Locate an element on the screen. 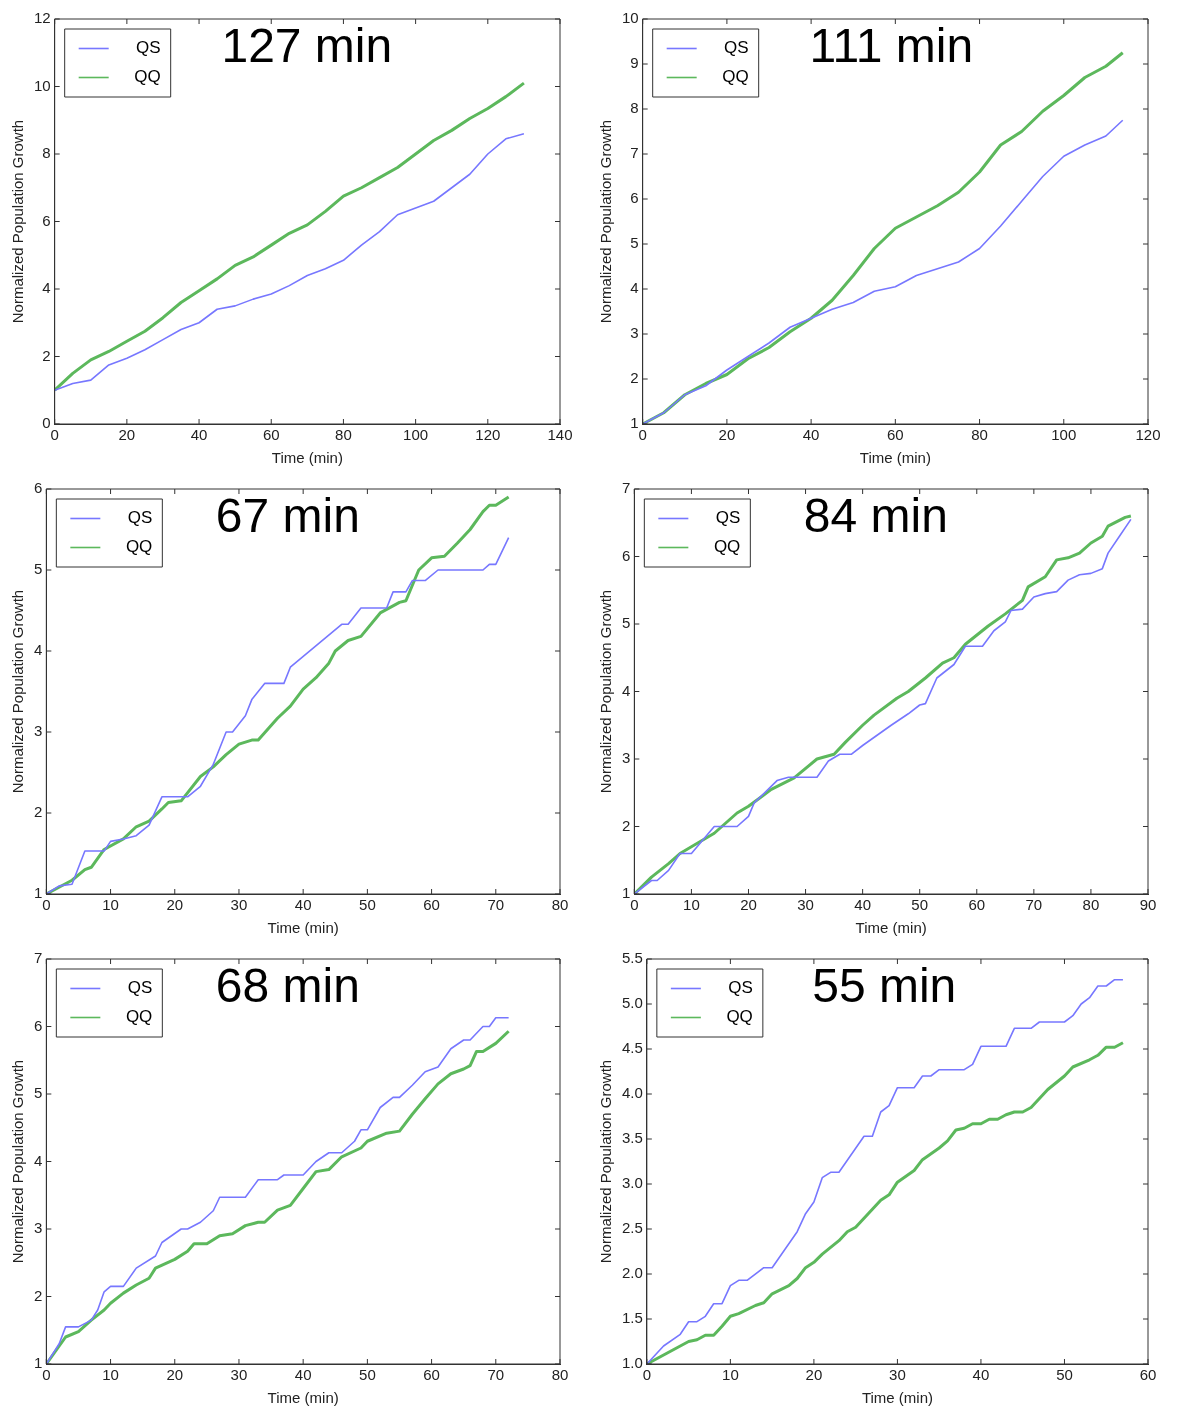 This screenshot has width=1179, height=1408. y-tick-label: 1.5 is located at coordinates (632, 1318).